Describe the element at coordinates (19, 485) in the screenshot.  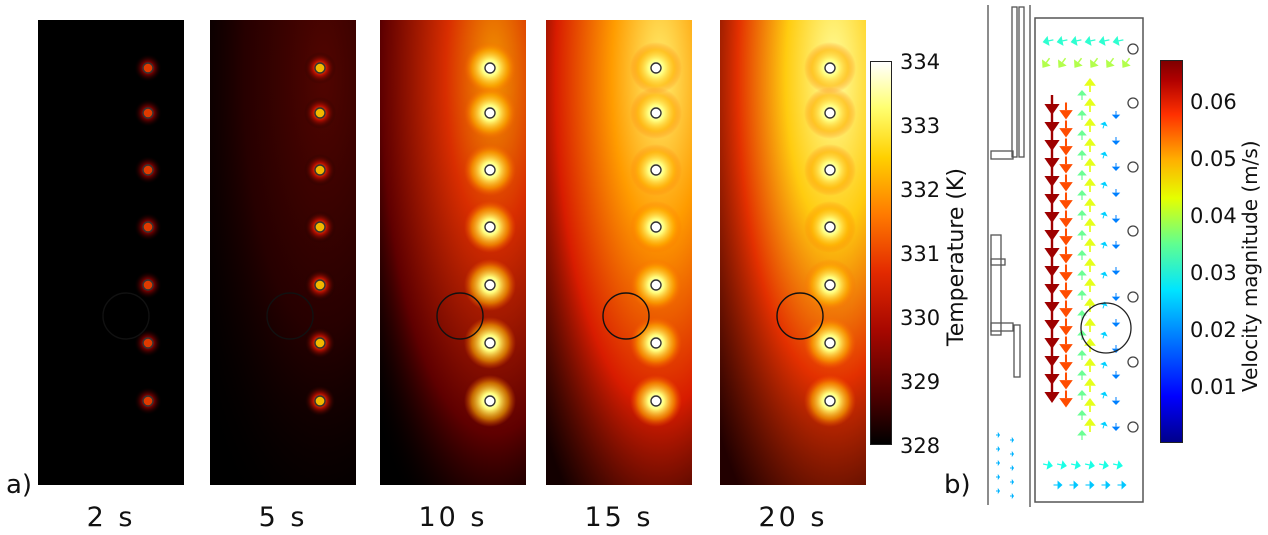
I see `panel-a-label: a)` at that location.